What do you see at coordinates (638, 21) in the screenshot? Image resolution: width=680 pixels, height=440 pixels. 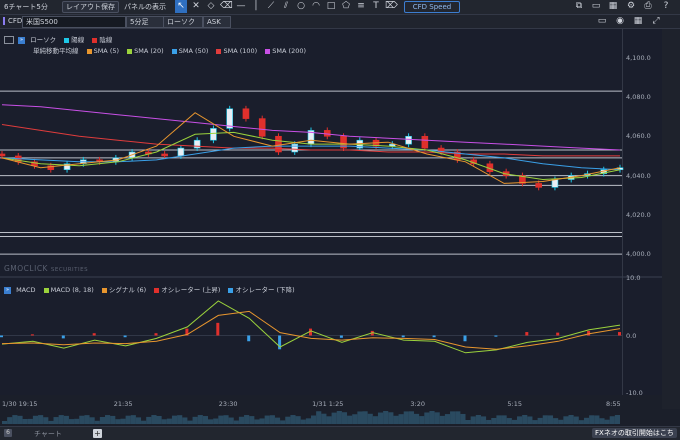 I see `grid-icon: ▦` at bounding box center [638, 21].